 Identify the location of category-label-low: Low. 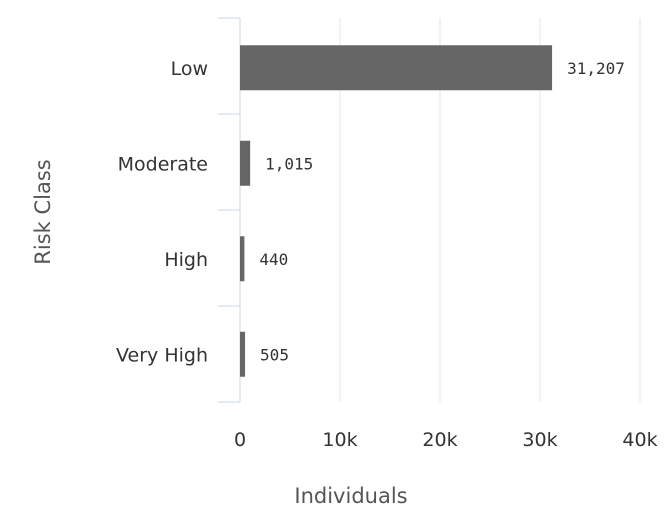
(189, 69).